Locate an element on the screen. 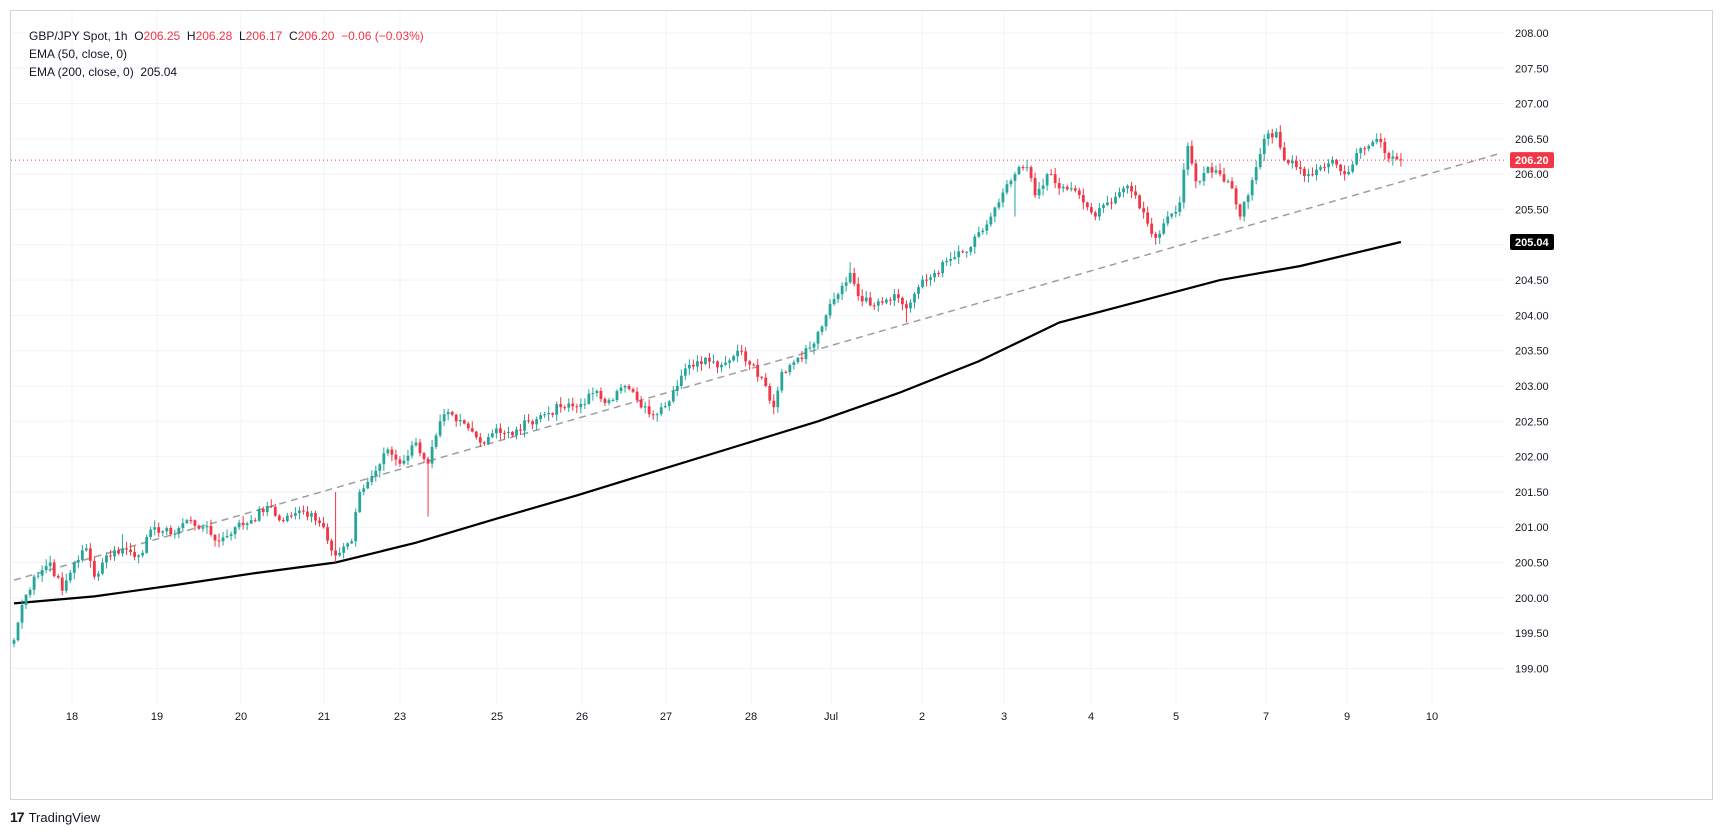 The height and width of the screenshot is (835, 1723). time-tick-label: 27 is located at coordinates (666, 717).